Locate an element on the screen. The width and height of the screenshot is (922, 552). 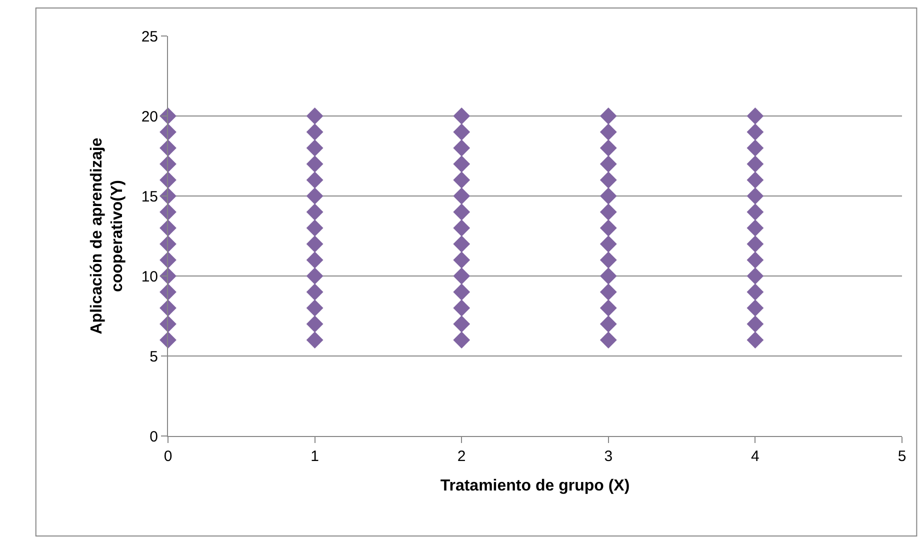
y-tick-label: 0 is located at coordinates (154, 437).